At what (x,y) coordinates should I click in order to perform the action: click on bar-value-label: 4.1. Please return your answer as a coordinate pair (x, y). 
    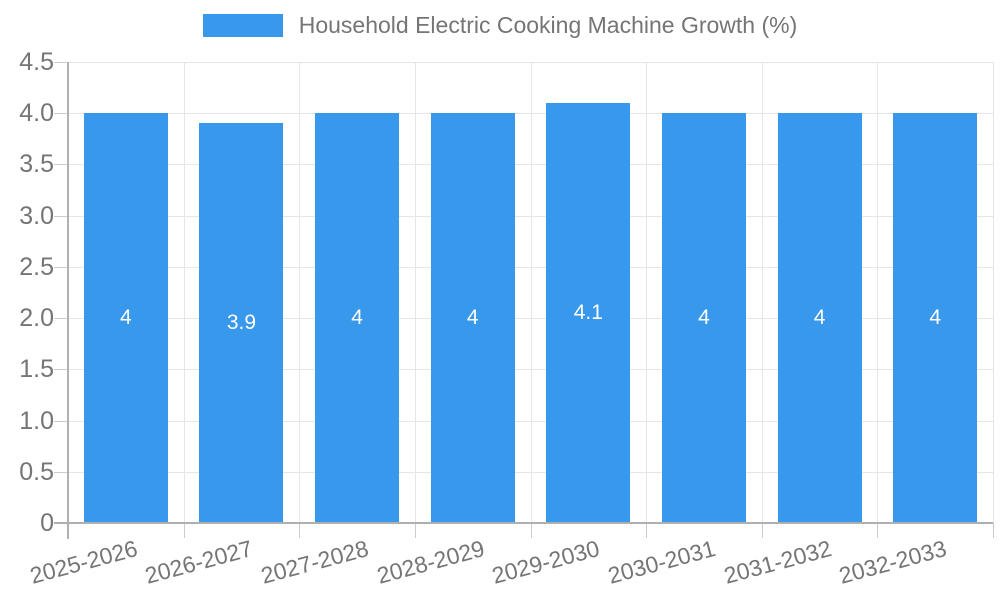
    Looking at the image, I should click on (588, 312).